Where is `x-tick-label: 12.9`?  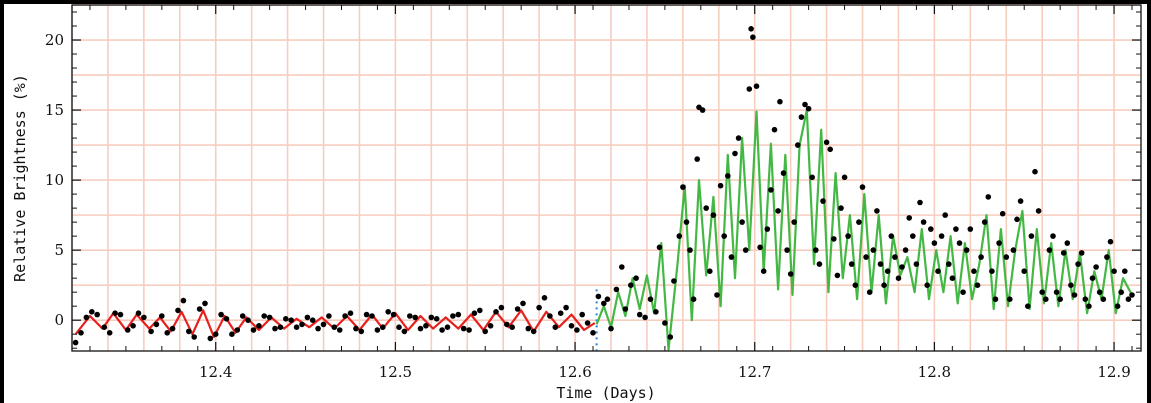 x-tick-label: 12.9 is located at coordinates (1113, 372).